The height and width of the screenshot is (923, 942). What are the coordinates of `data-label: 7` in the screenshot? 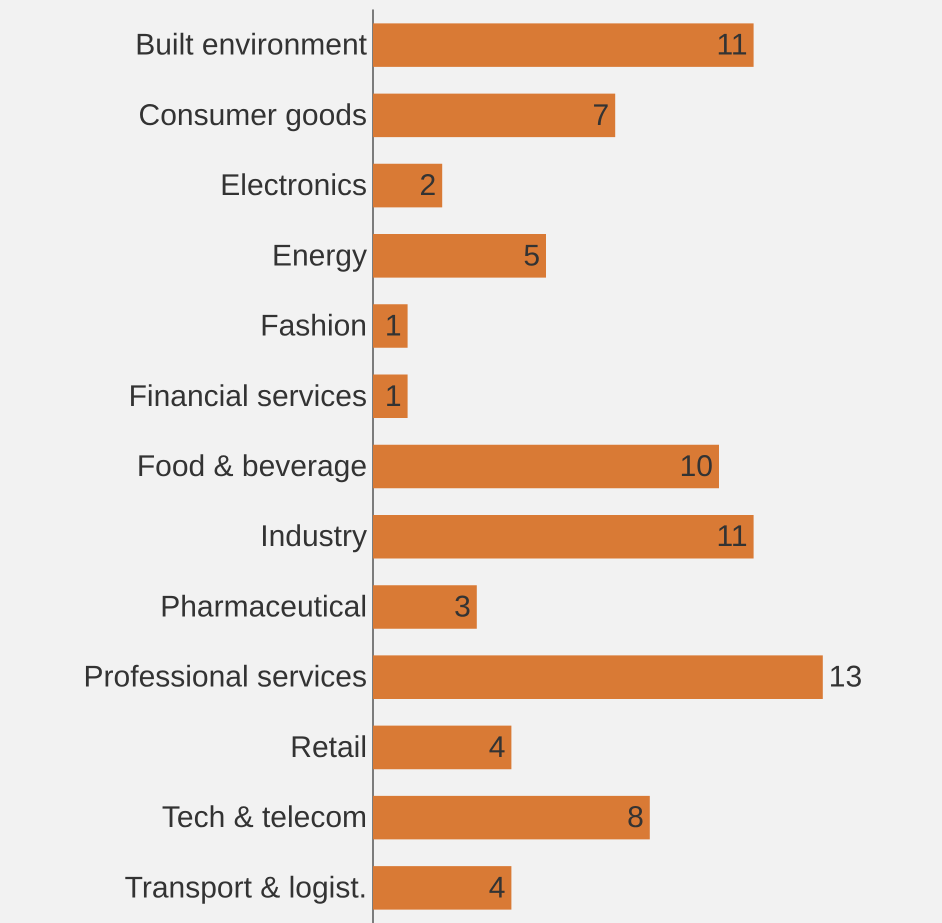 It's located at (601, 115).